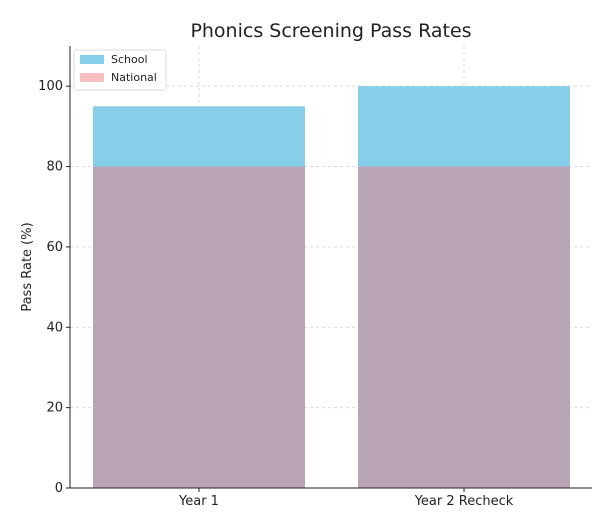 The width and height of the screenshot is (606, 522). I want to click on legend-label-national: National, so click(134, 77).